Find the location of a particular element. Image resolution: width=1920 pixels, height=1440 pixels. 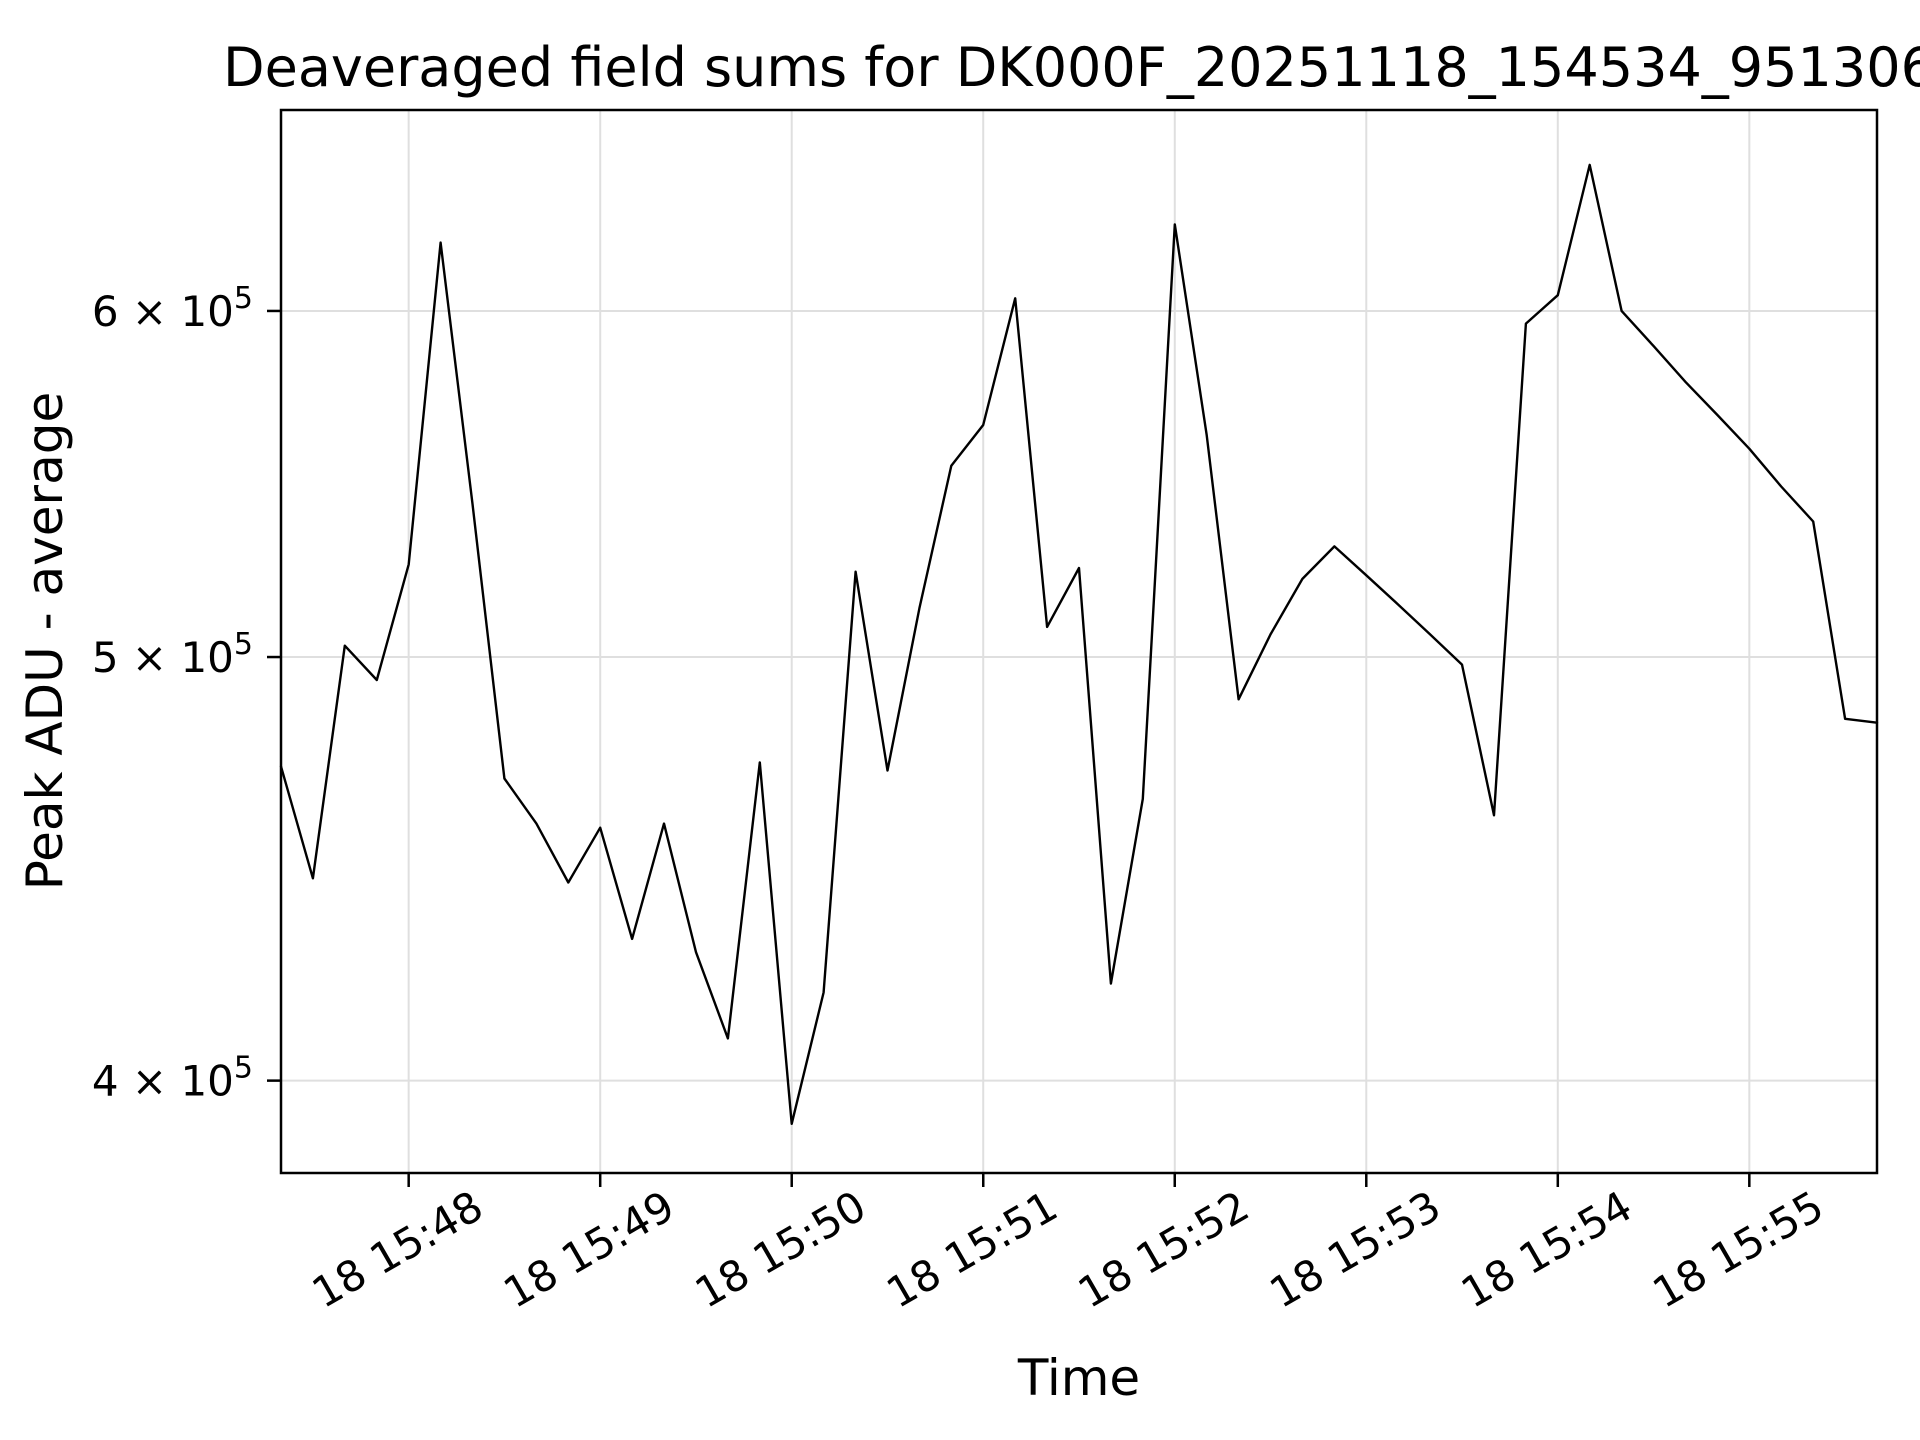

x-tick-label: 18 15:55 is located at coordinates (1737, 1249).